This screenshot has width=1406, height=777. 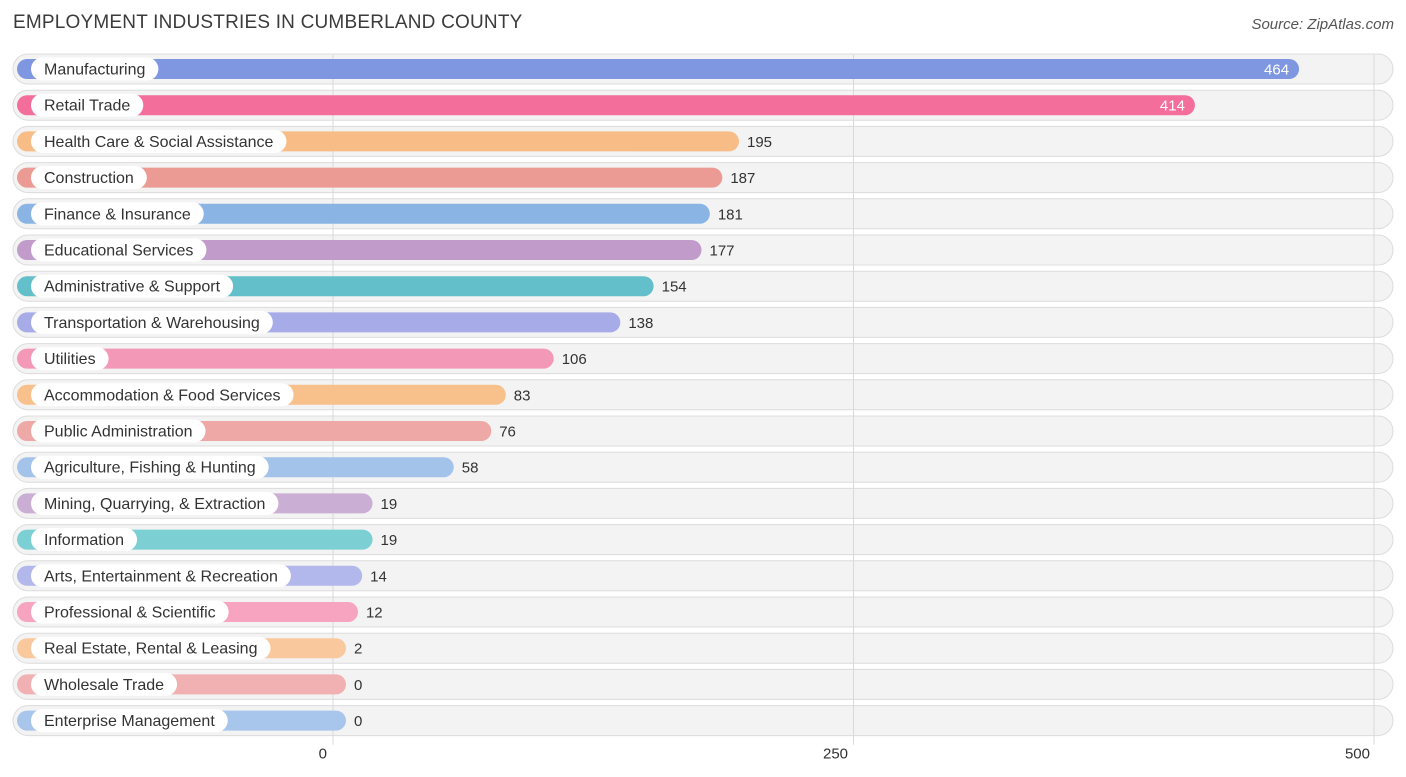 I want to click on category-label: Mining, Quarrying, & Extraction, so click(x=154, y=504).